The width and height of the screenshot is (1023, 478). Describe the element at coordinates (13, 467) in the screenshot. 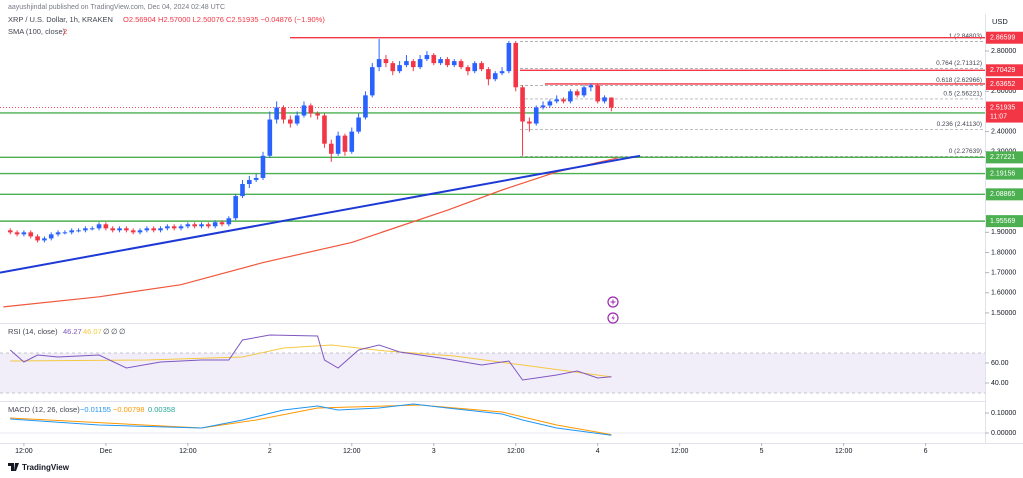

I see `logo` at that location.